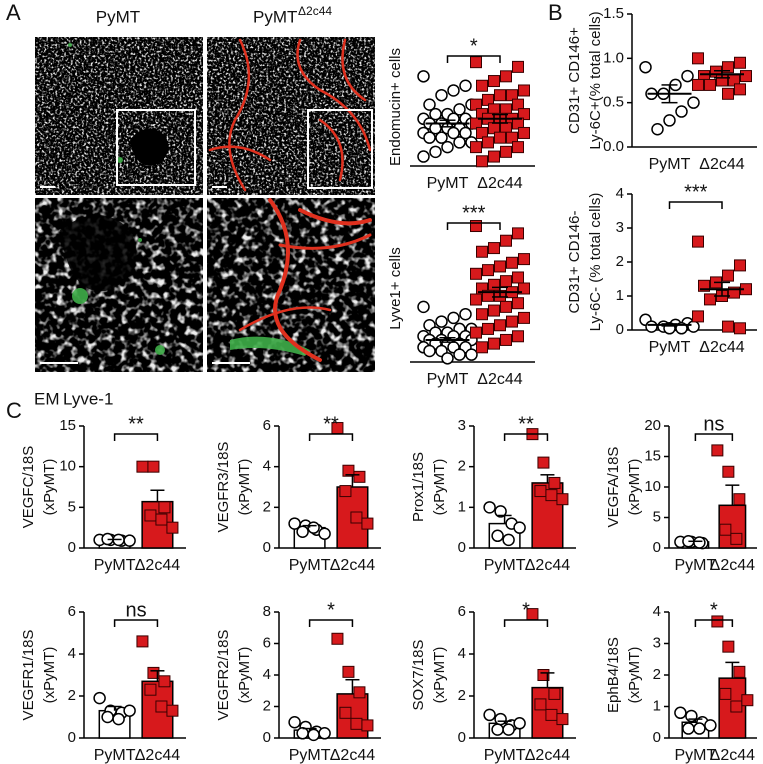 This screenshot has height=764, width=763. I want to click on y-tick-label: 6, so click(267, 642).